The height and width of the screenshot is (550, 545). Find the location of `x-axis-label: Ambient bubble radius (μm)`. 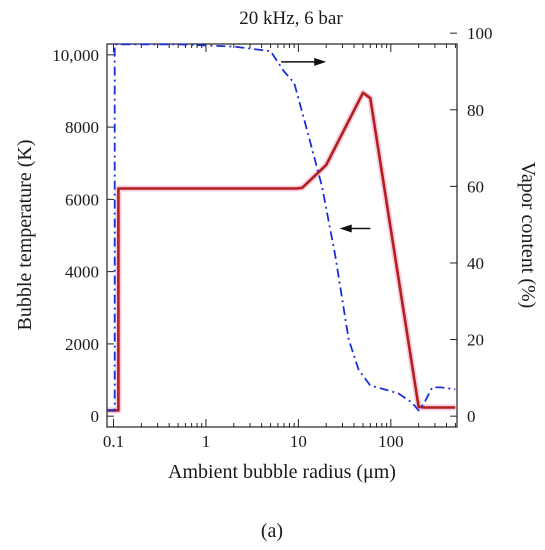

x-axis-label: Ambient bubble radius (μm) is located at coordinates (282, 472).